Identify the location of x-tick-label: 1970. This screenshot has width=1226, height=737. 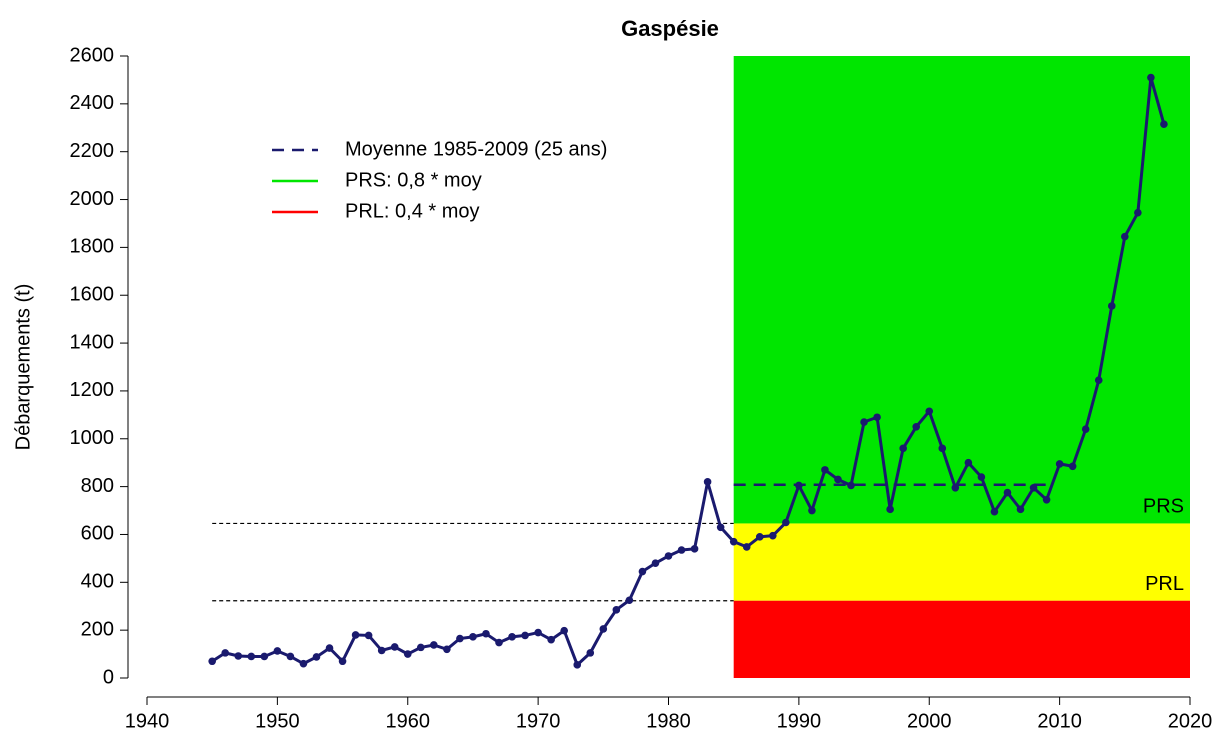
(538, 721).